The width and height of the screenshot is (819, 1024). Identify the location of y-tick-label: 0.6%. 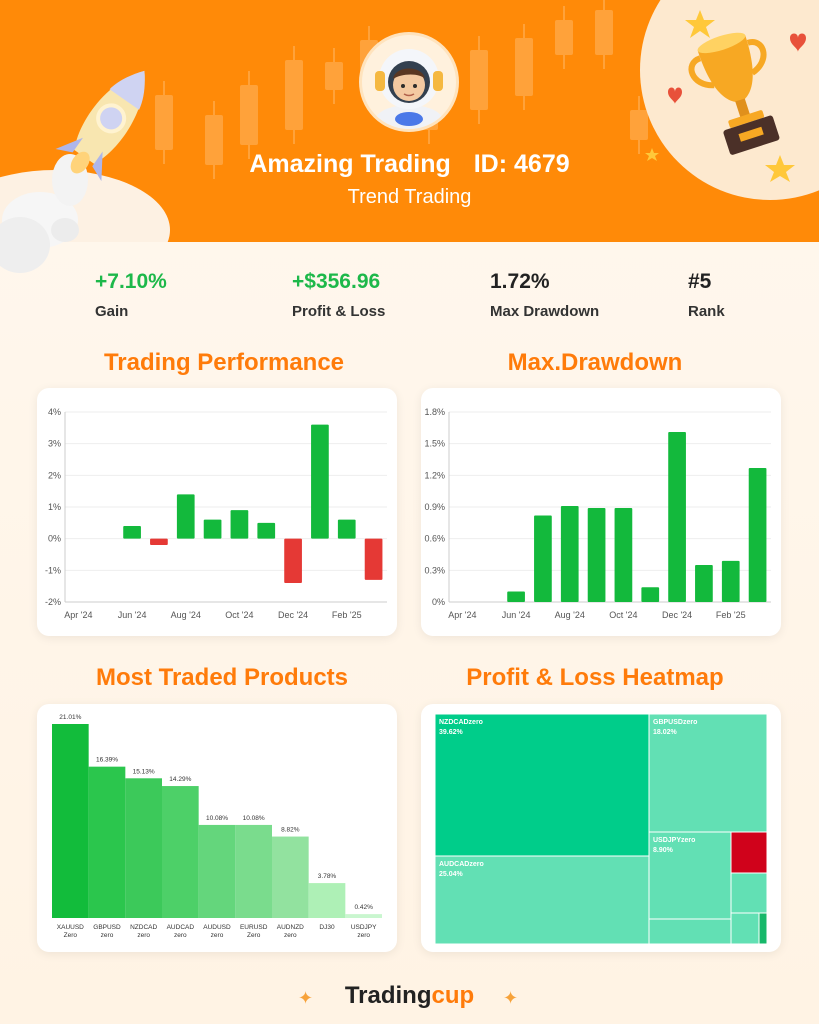
(434, 539).